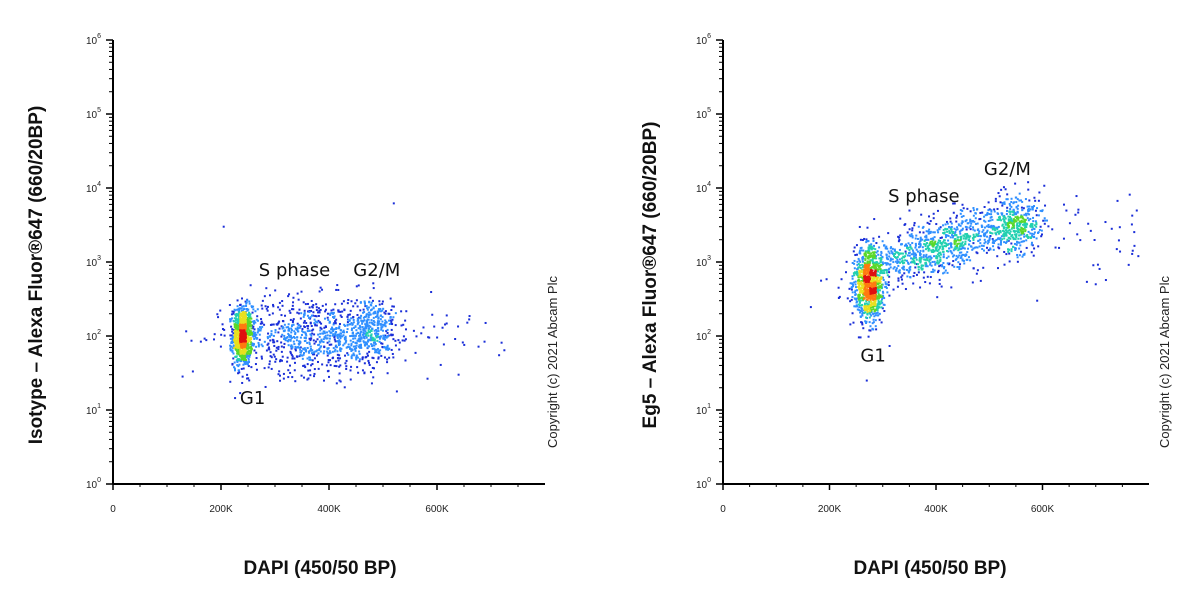  Describe the element at coordinates (329, 509) in the screenshot. I see `left-x-tick-label: 400K` at that location.